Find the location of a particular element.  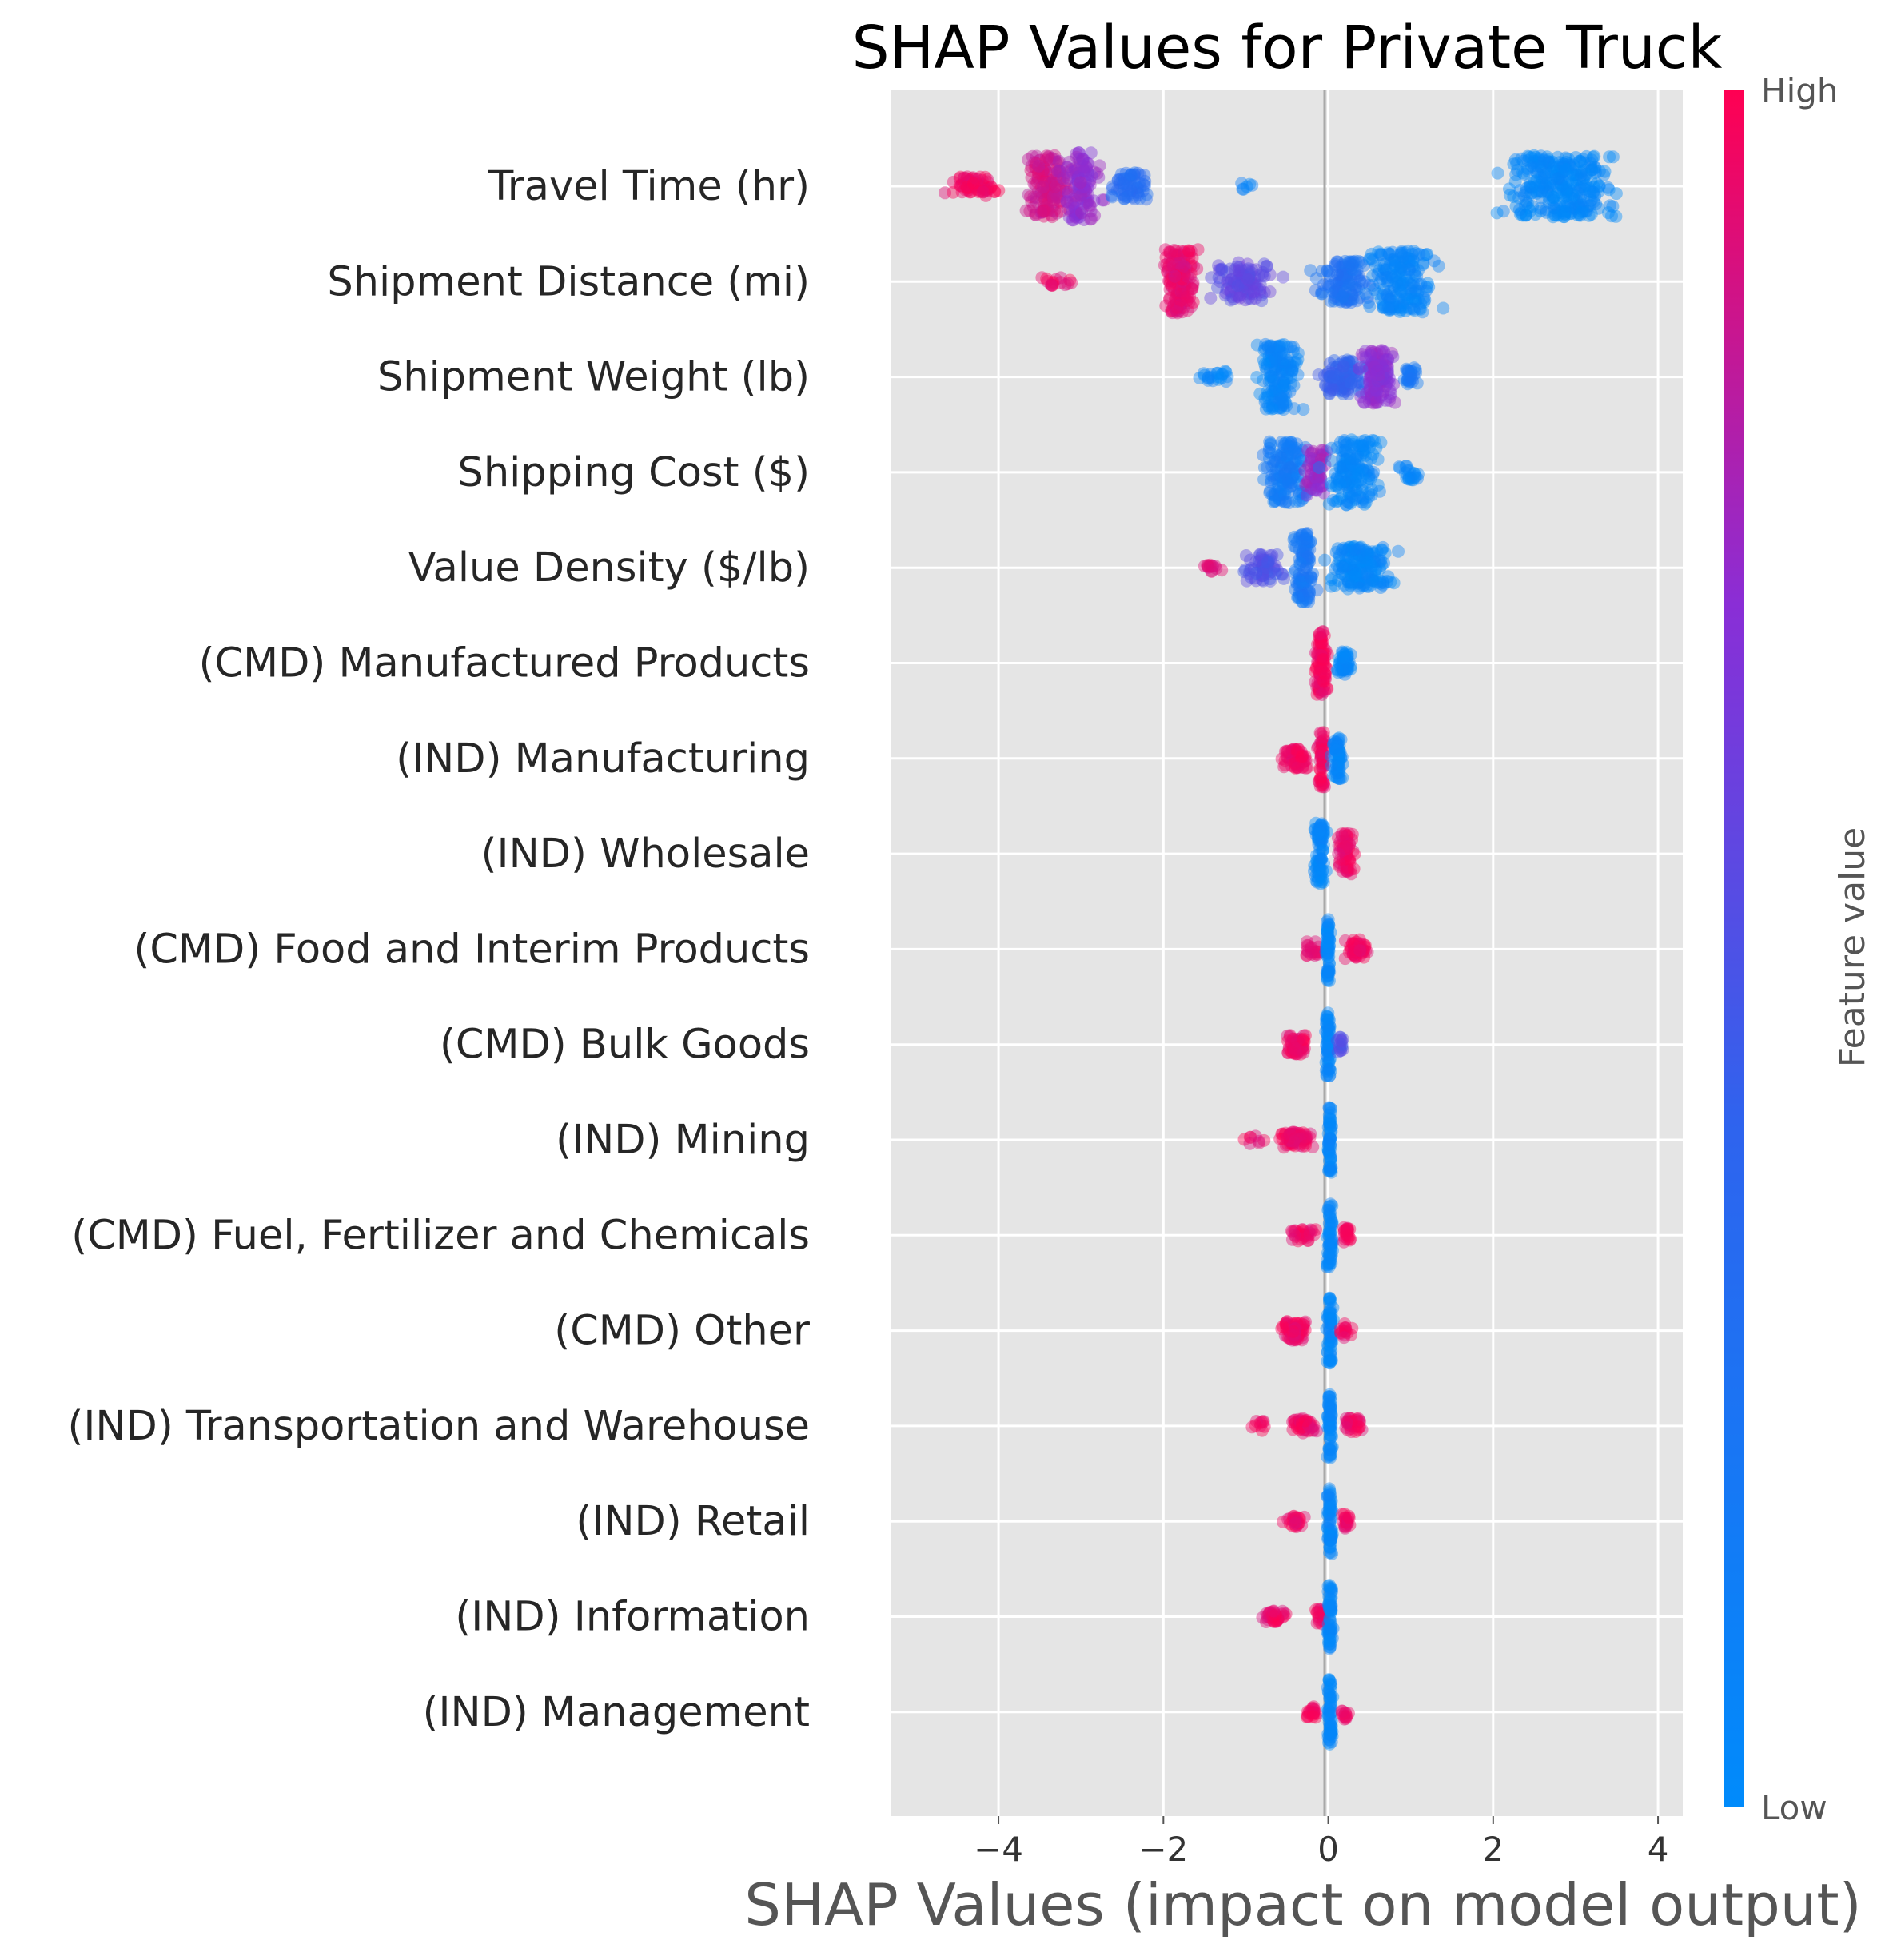

x-tick-label: 2 is located at coordinates (1493, 1849).